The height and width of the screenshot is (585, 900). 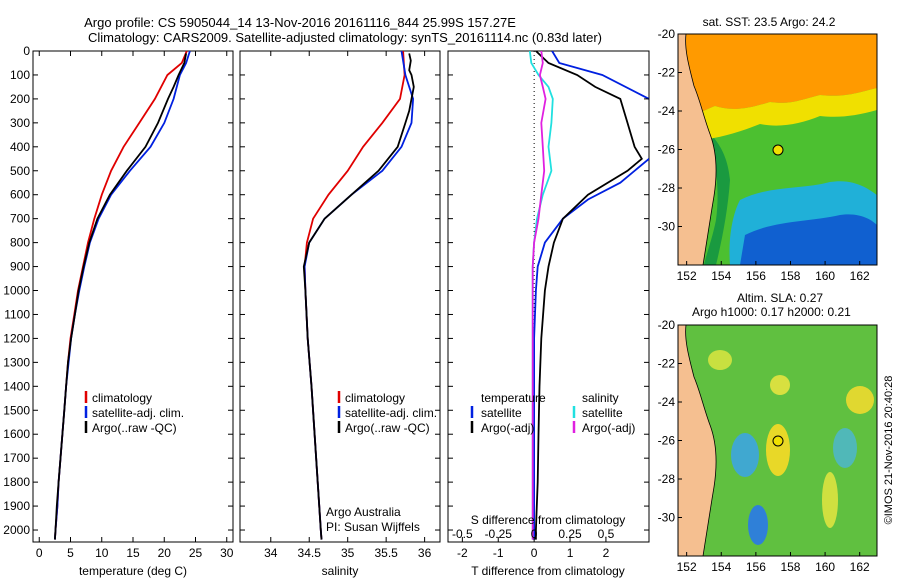 I want to click on legend-climatology: climatology, so click(x=375, y=398).